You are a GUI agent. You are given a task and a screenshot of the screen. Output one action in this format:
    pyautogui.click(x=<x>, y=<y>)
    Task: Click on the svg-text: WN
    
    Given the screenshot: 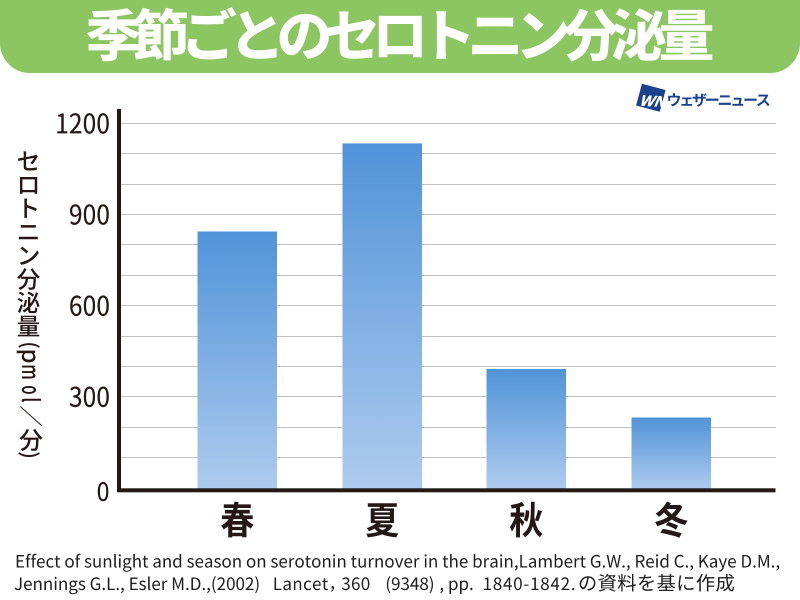 What is the action you would take?
    pyautogui.click(x=654, y=102)
    